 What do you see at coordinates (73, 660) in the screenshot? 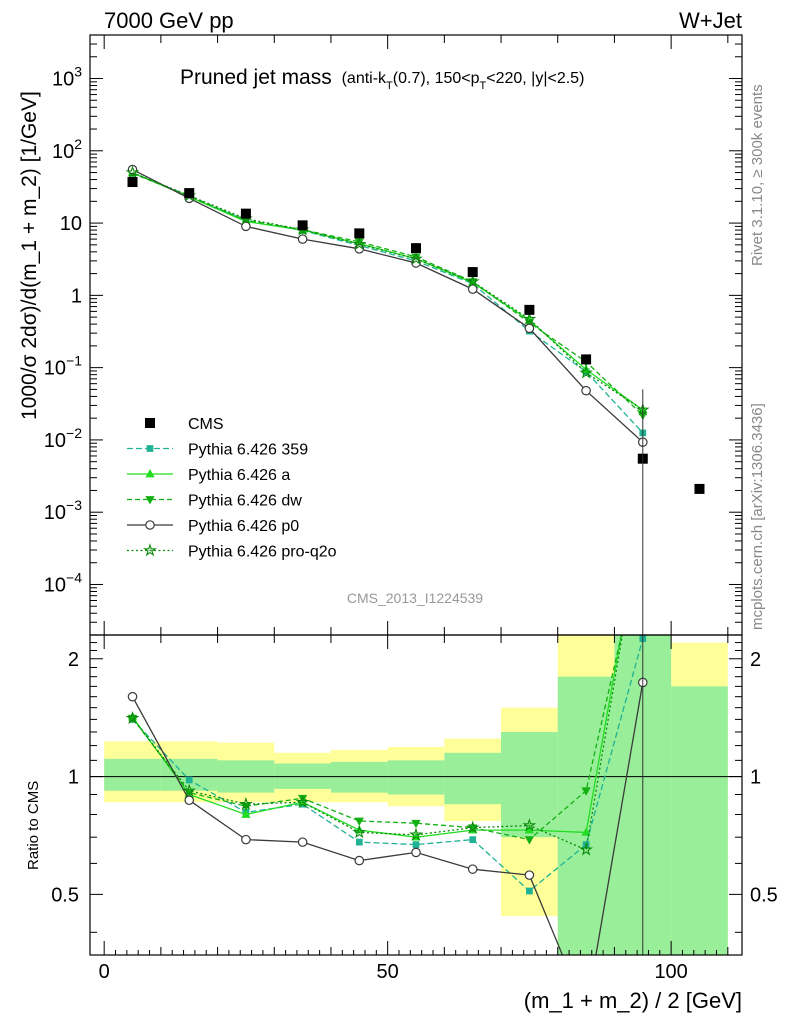
I see `ratio-tick-label: 2` at bounding box center [73, 660].